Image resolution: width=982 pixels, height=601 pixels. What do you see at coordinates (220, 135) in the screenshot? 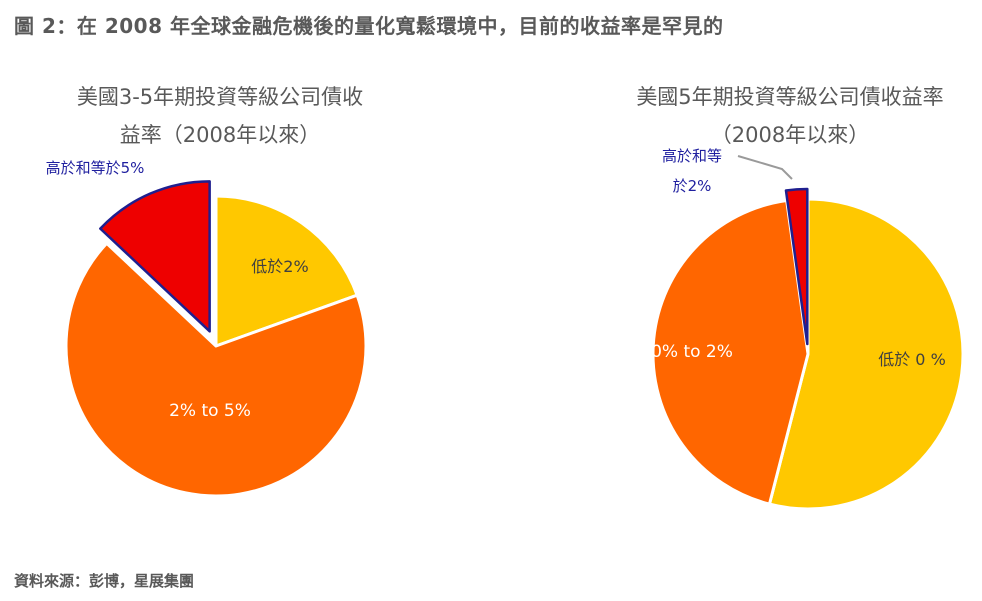
I see `chart-1-title-line-2: 益率（2008年以來）` at bounding box center [220, 135].